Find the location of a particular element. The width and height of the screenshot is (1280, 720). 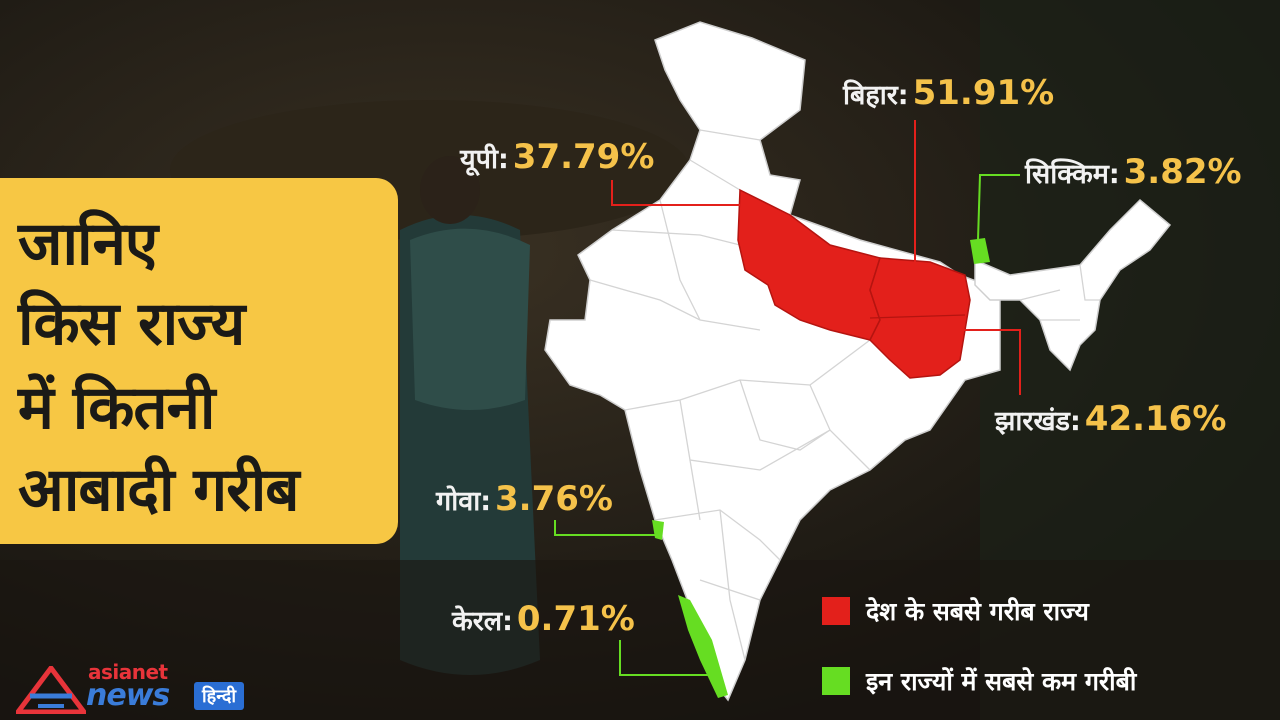

title-line-4: आबादी गरीब is located at coordinates (159, 490).